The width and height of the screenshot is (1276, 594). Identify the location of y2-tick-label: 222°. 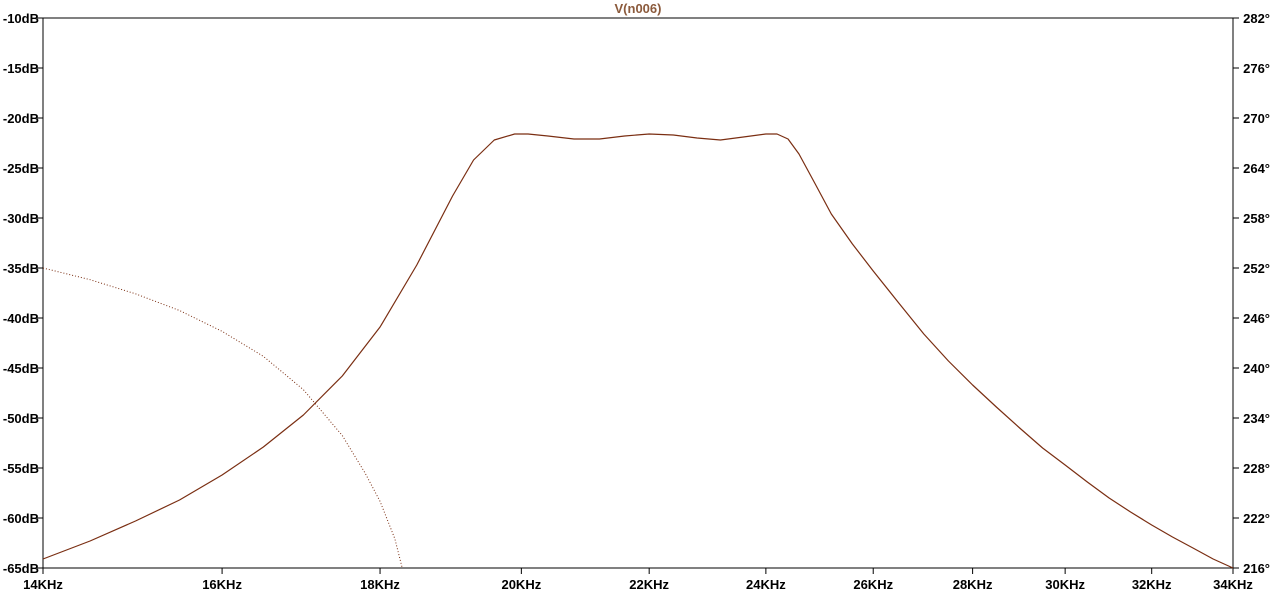
(1256, 518).